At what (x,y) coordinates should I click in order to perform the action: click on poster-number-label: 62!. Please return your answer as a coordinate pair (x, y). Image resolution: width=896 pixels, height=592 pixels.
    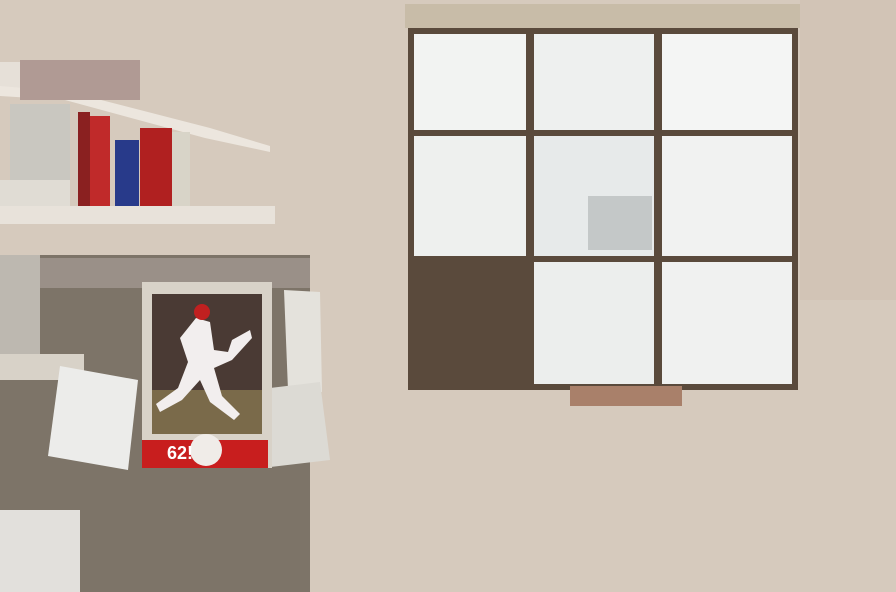
    Looking at the image, I should click on (179, 453).